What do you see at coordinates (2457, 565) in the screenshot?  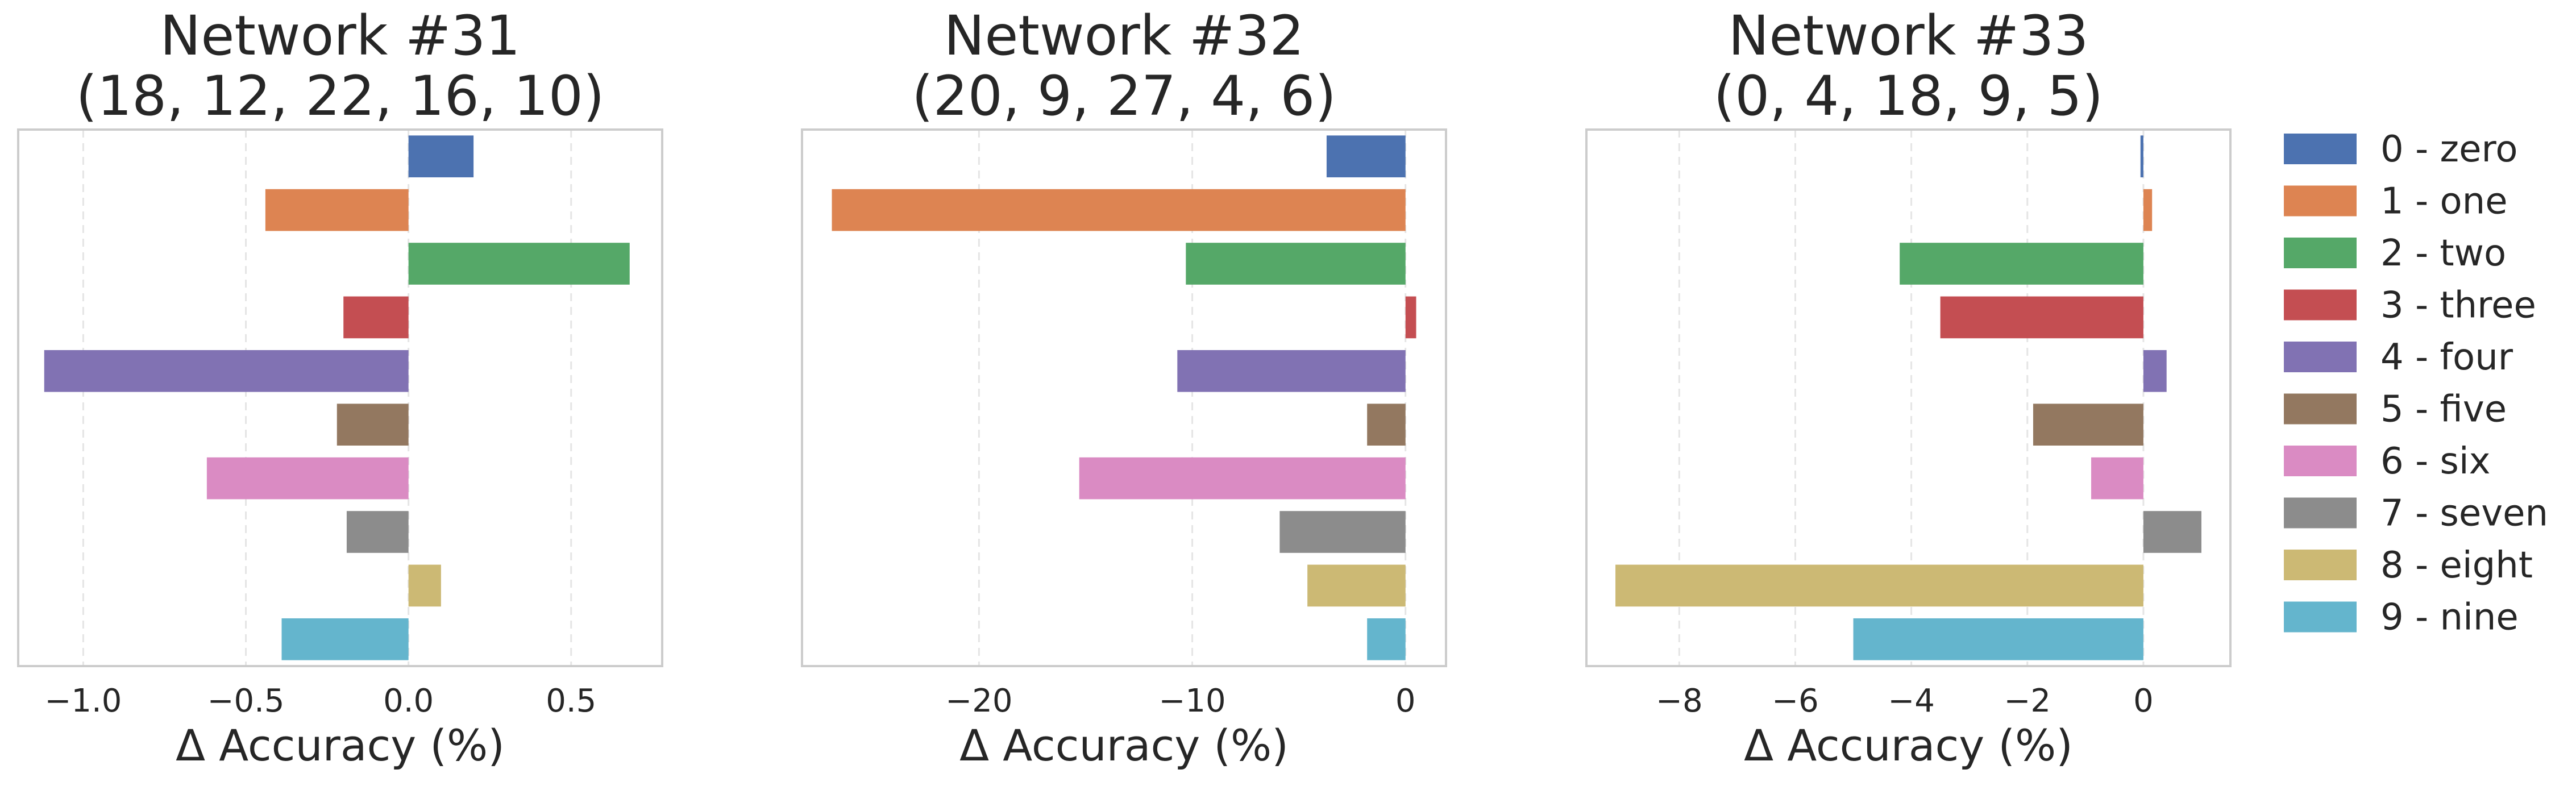 I see `legend-label: 8 - eight` at bounding box center [2457, 565].